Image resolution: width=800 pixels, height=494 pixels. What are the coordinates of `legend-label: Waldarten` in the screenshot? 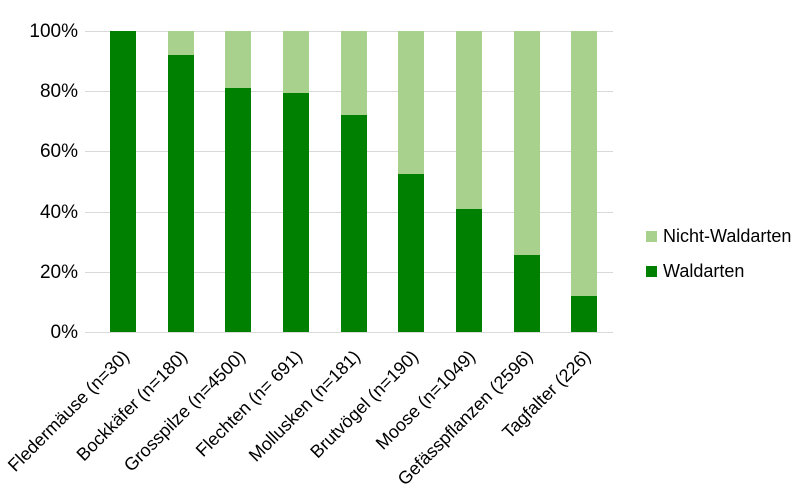 It's located at (704, 271).